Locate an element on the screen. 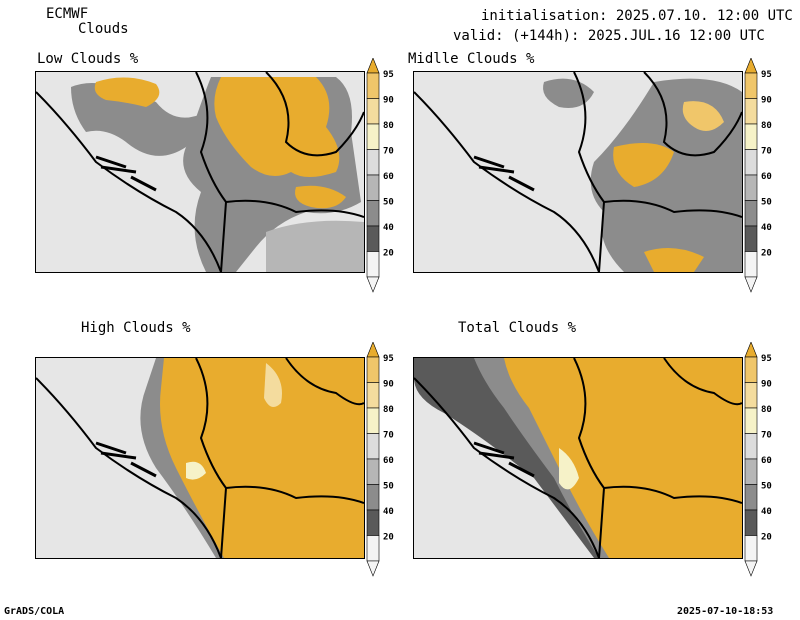 The height and width of the screenshot is (620, 800). map-high-clouds is located at coordinates (200, 458).